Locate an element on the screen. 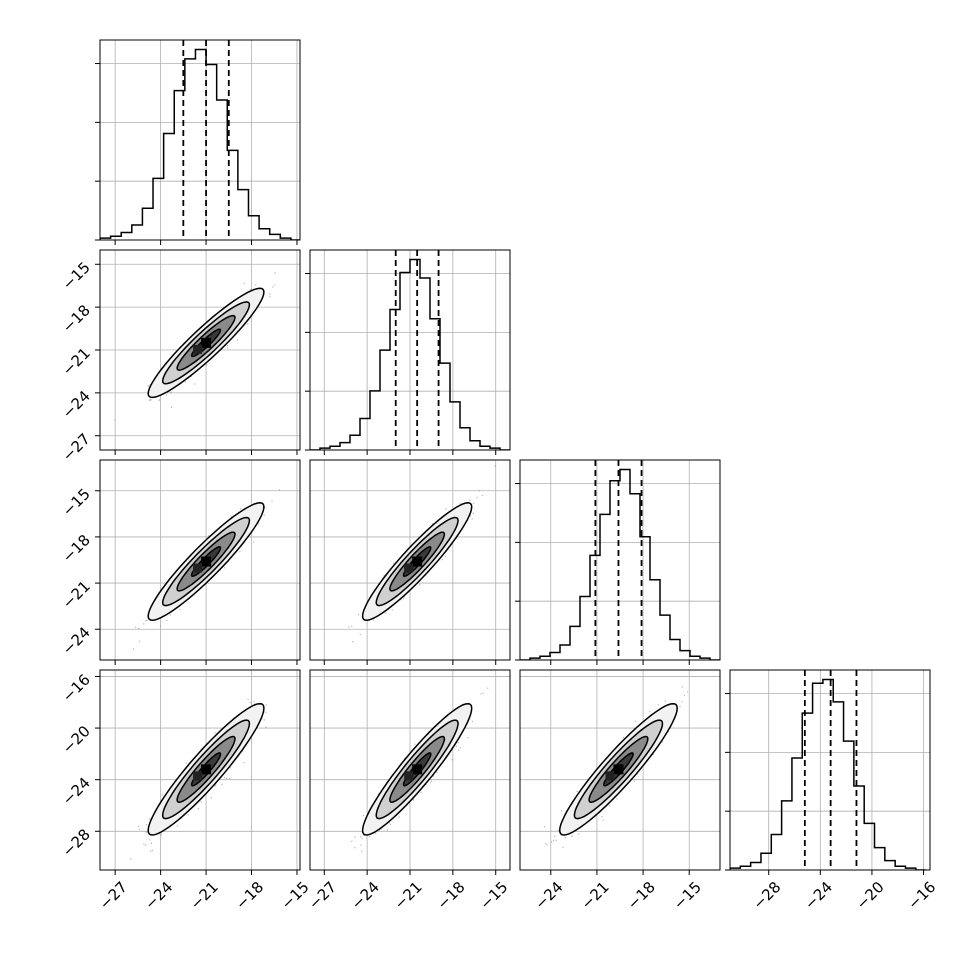 This screenshot has width=970, height=970. y-tick-label: −28 is located at coordinates (76, 842).